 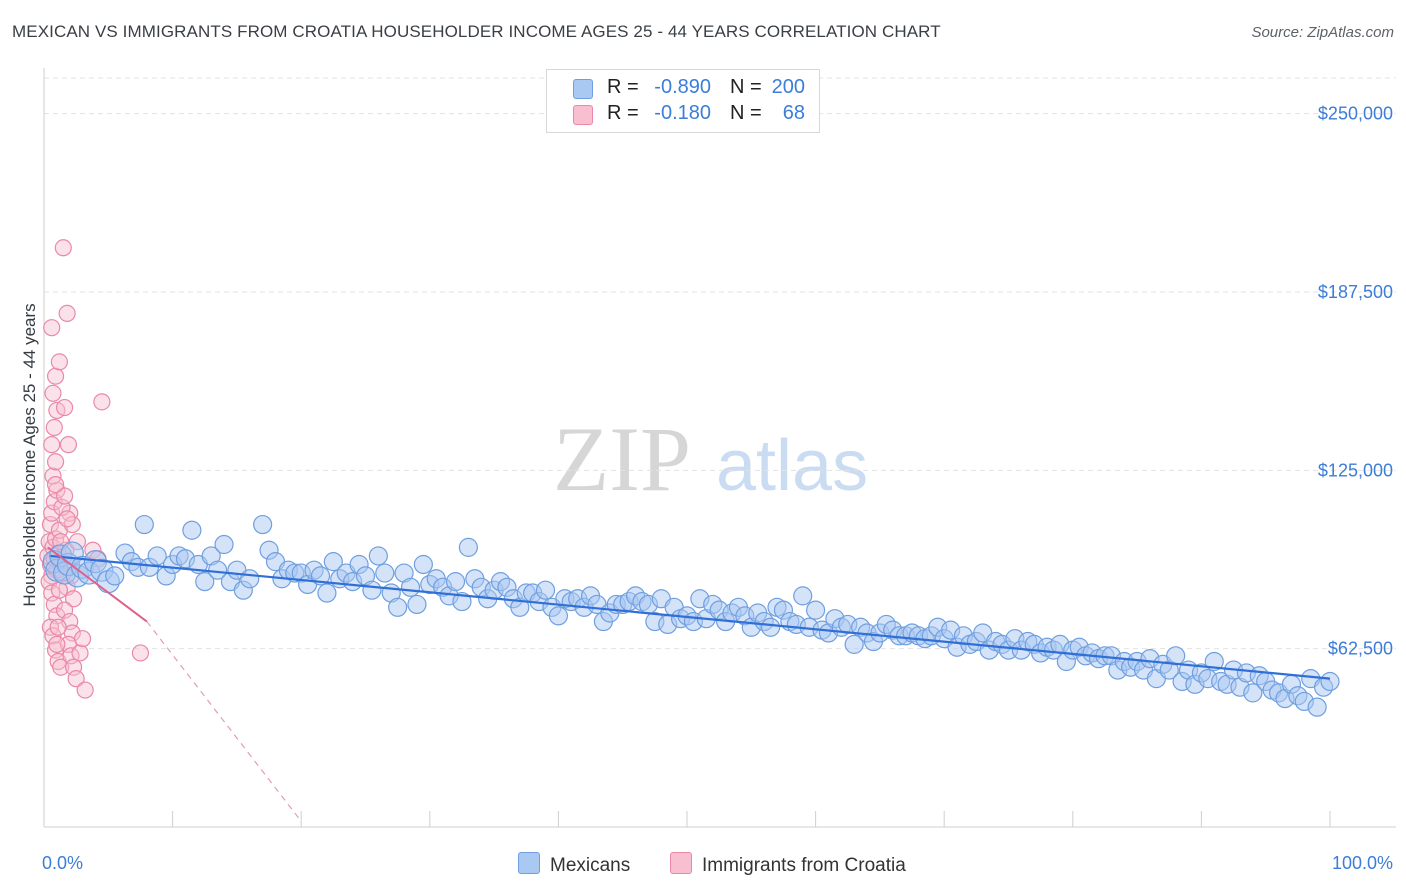 What do you see at coordinates (1355, 292) in the screenshot?
I see `y-tick-label: $187,500` at bounding box center [1355, 292].